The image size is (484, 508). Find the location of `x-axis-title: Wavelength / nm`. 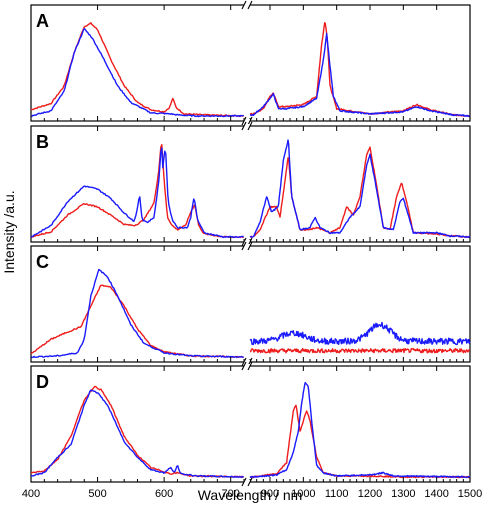

x-axis-title: Wavelength / nm is located at coordinates (250, 495).